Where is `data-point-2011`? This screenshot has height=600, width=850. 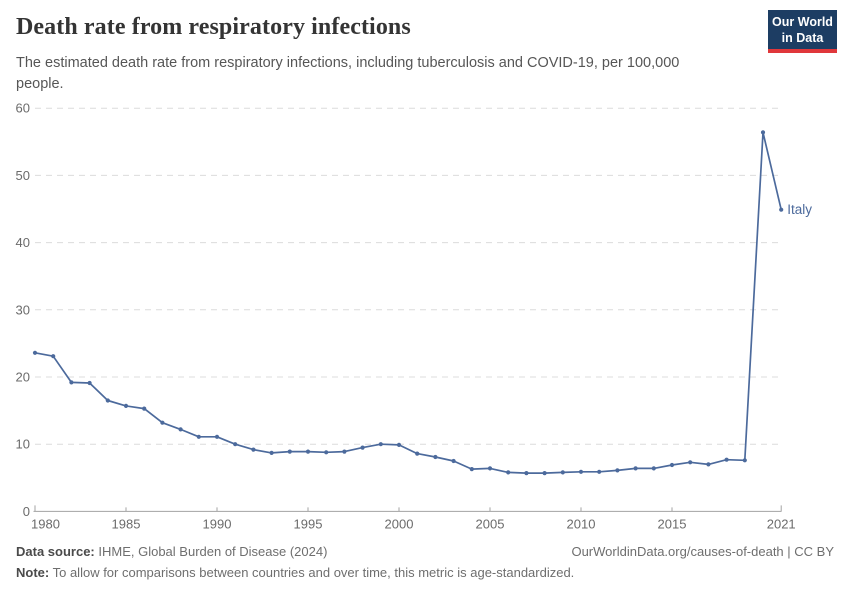
data-point-2011 is located at coordinates (599, 471).